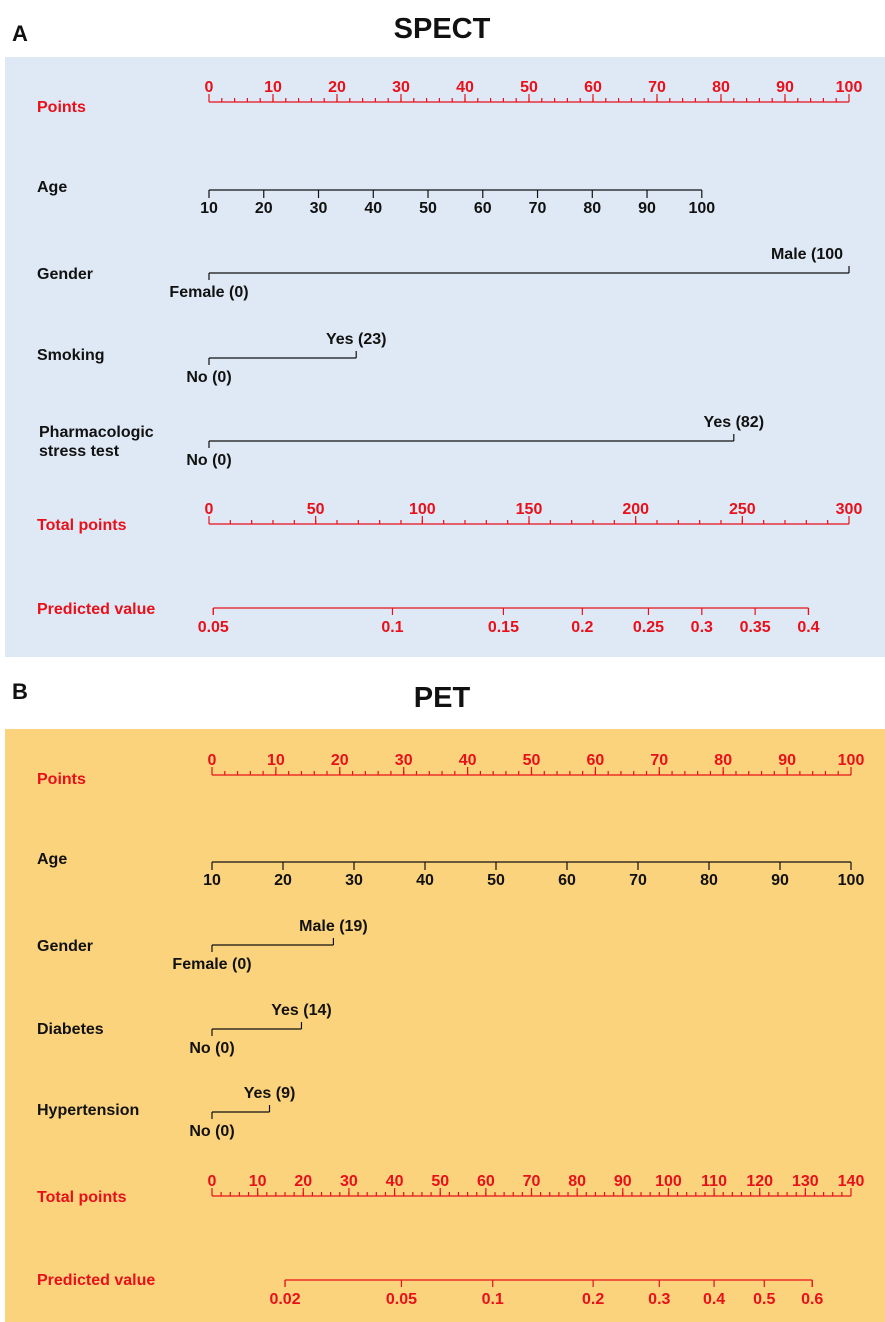 The height and width of the screenshot is (1322, 885). I want to click on pet-points-tick-label: 60, so click(596, 760).